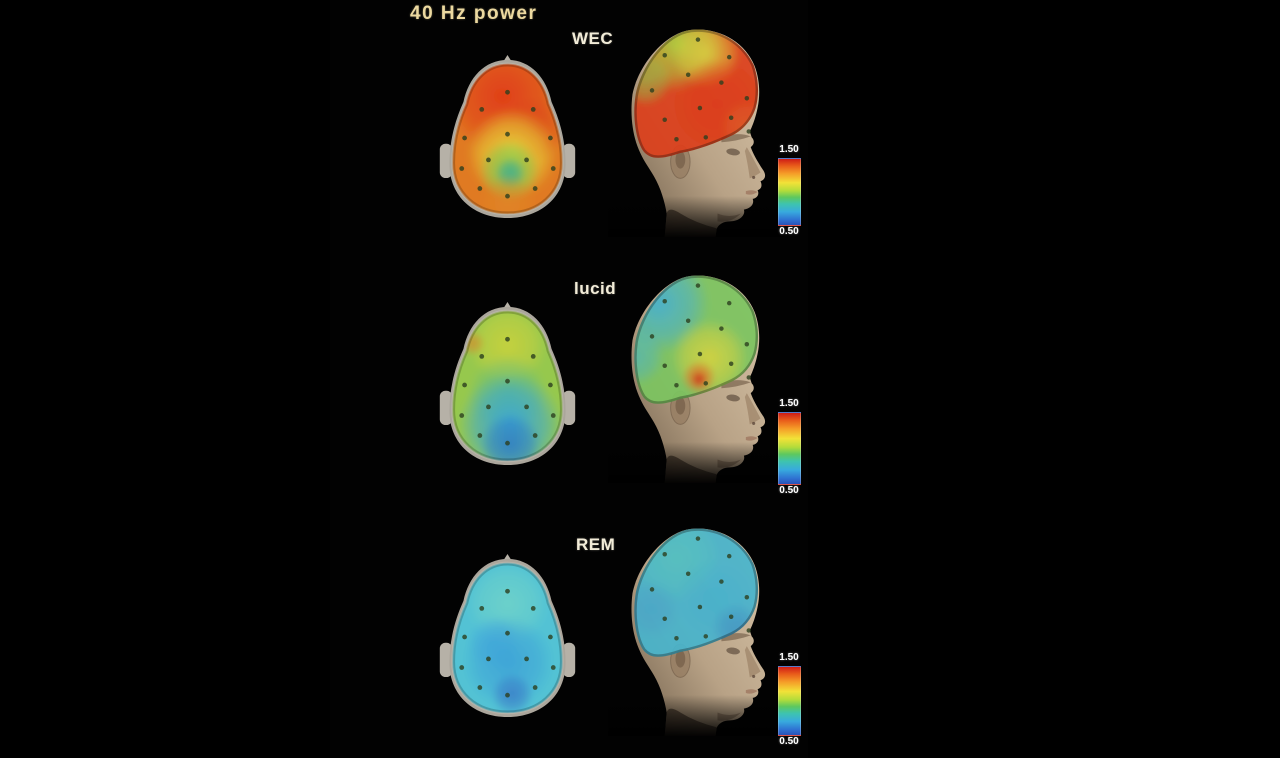 The image size is (1280, 758). I want to click on lucid-side-view-scalp-map, so click(696, 375).